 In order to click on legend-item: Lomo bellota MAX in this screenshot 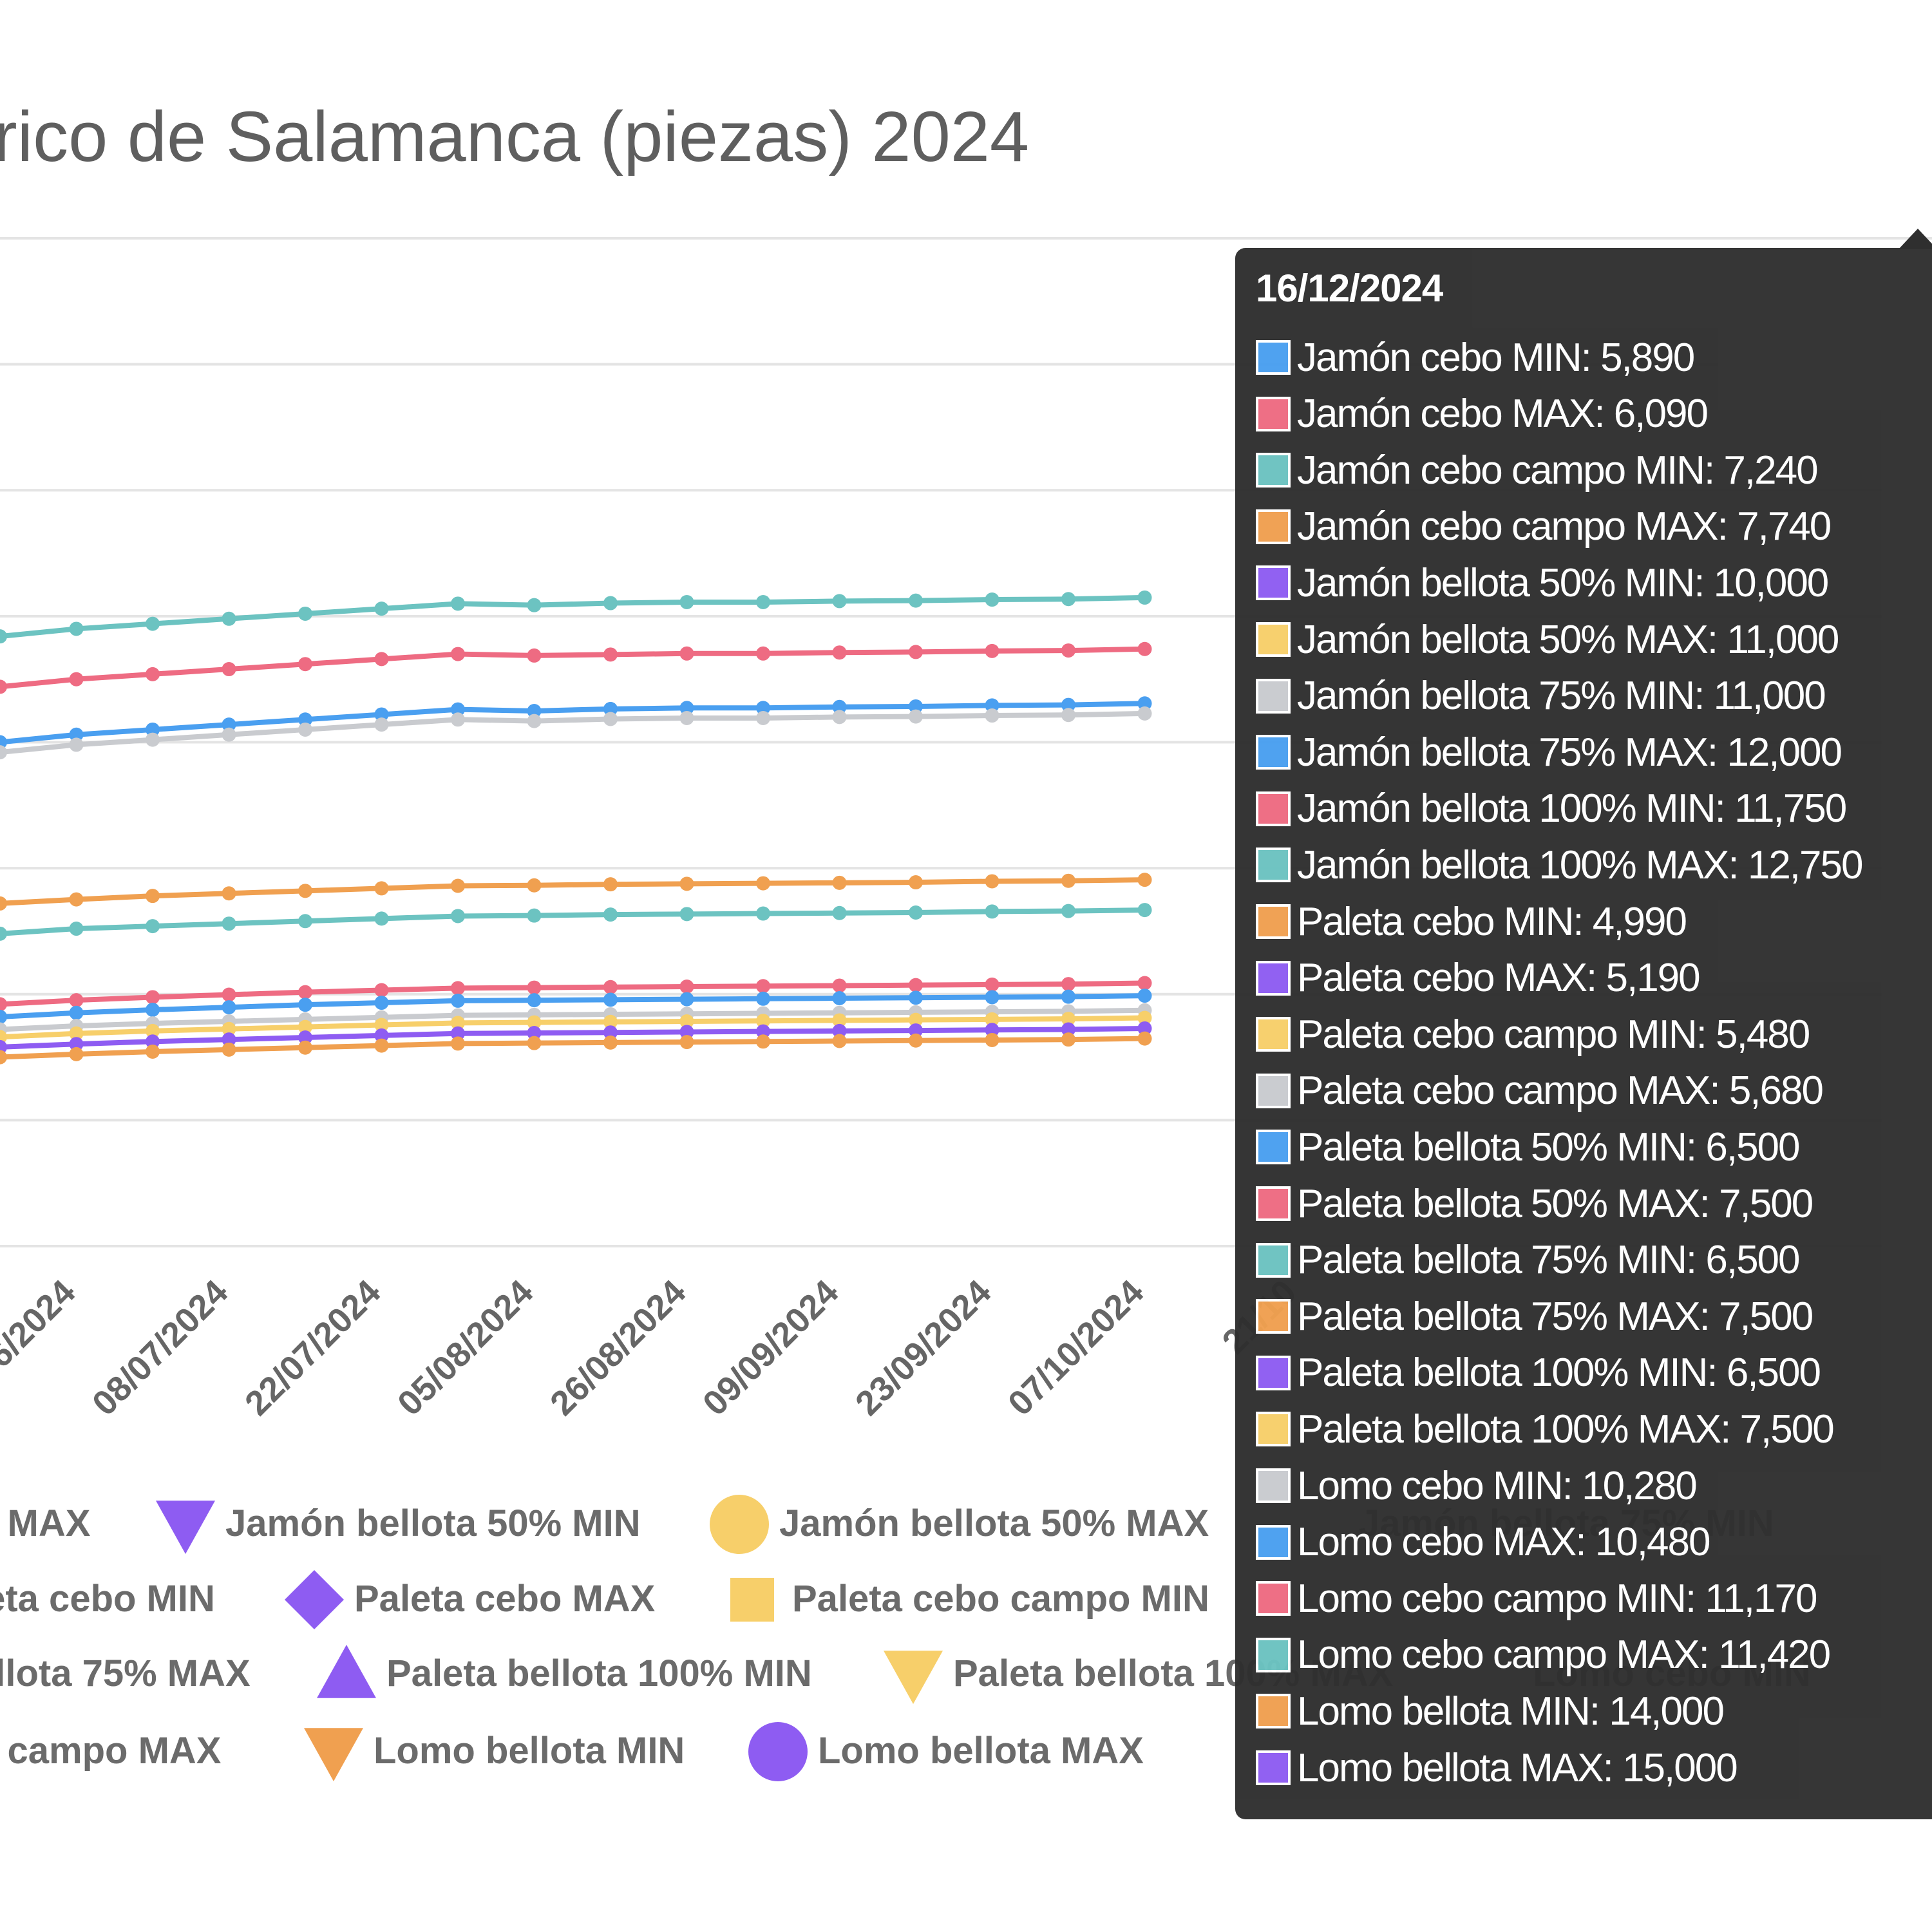, I will do `click(946, 1752)`.